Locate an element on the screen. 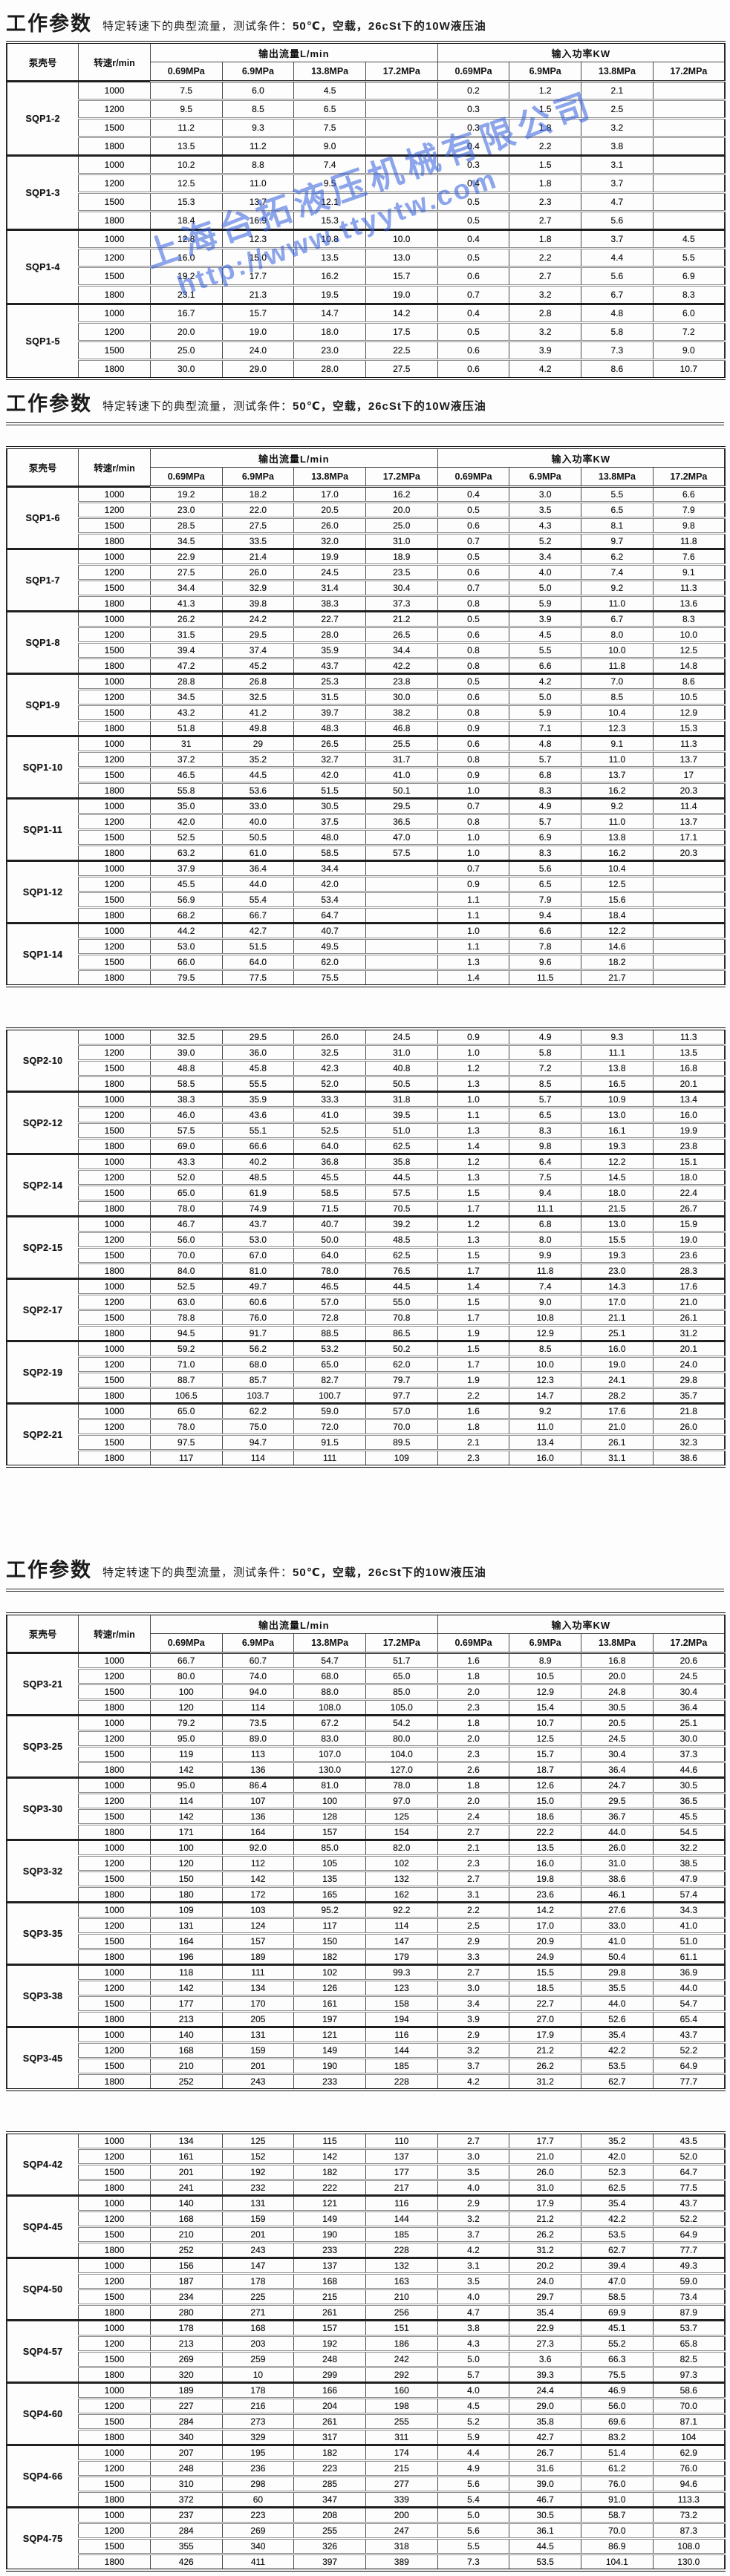 The width and height of the screenshot is (730, 2576). table-row: 1500 100 94.0 88.0 85.0 2.0 12.9 24.8 30.4 is located at coordinates (366, 1692).